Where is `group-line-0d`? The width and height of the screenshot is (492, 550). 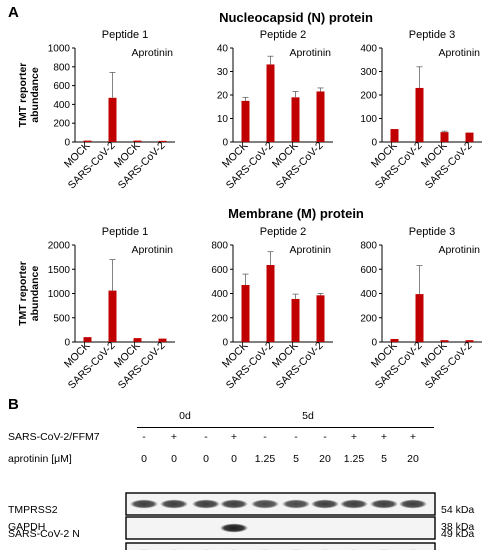 group-line-0d is located at coordinates (178, 427).